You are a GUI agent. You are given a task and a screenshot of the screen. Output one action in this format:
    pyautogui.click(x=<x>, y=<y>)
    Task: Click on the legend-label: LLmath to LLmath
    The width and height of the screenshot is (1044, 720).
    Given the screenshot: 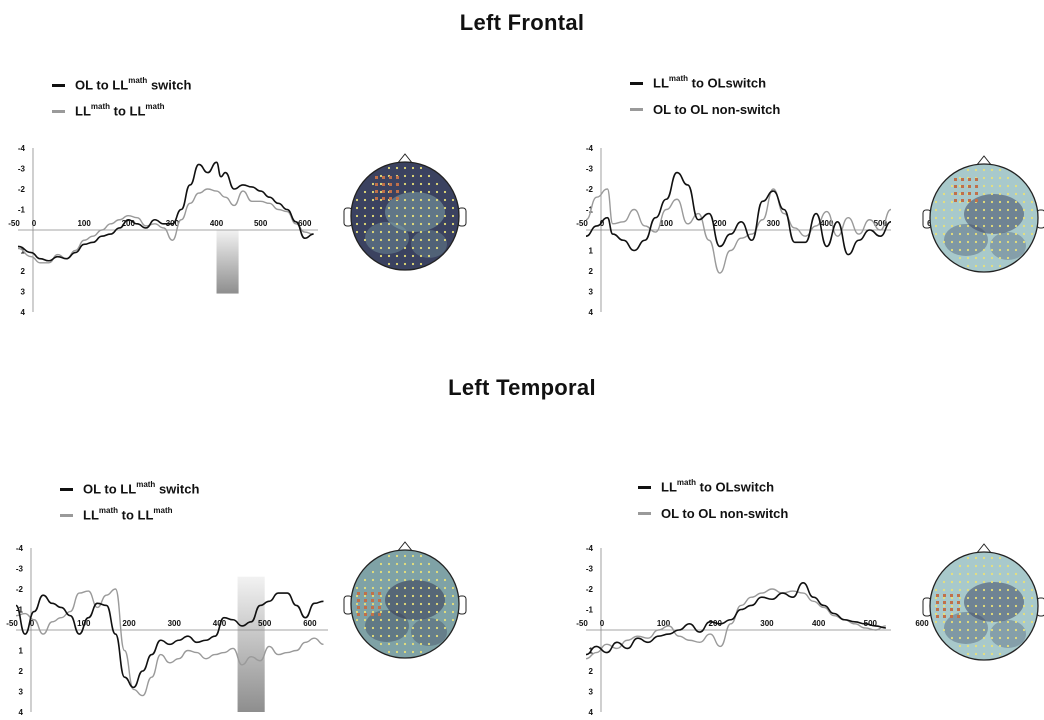 What is the action you would take?
    pyautogui.click(x=128, y=514)
    